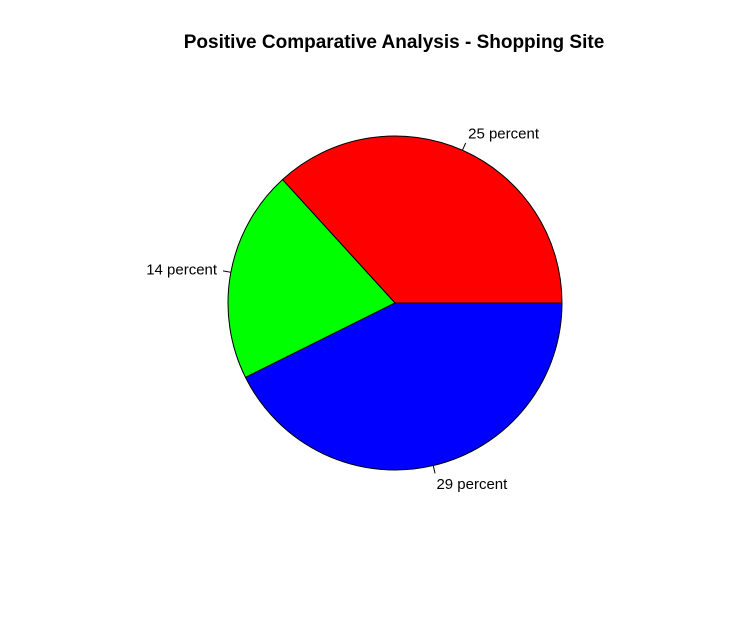  I want to click on slice-label-1: 14 percent, so click(182, 270).